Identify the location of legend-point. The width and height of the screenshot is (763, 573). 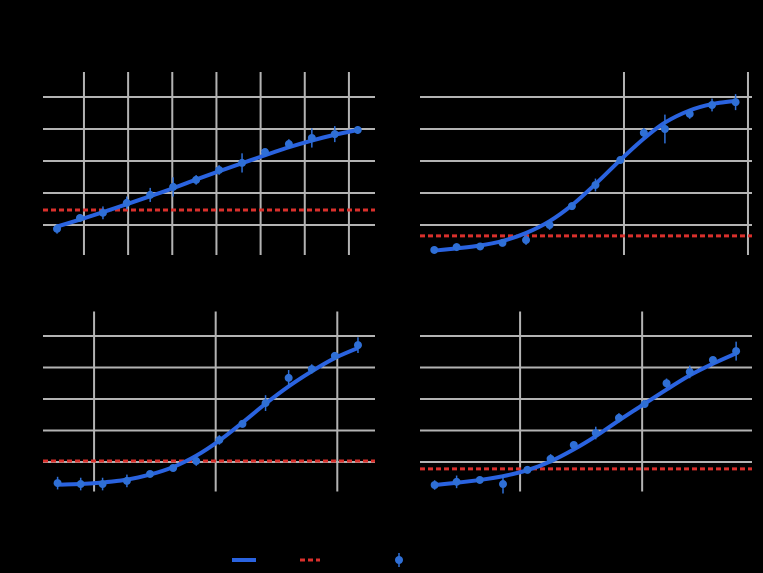
(399, 560).